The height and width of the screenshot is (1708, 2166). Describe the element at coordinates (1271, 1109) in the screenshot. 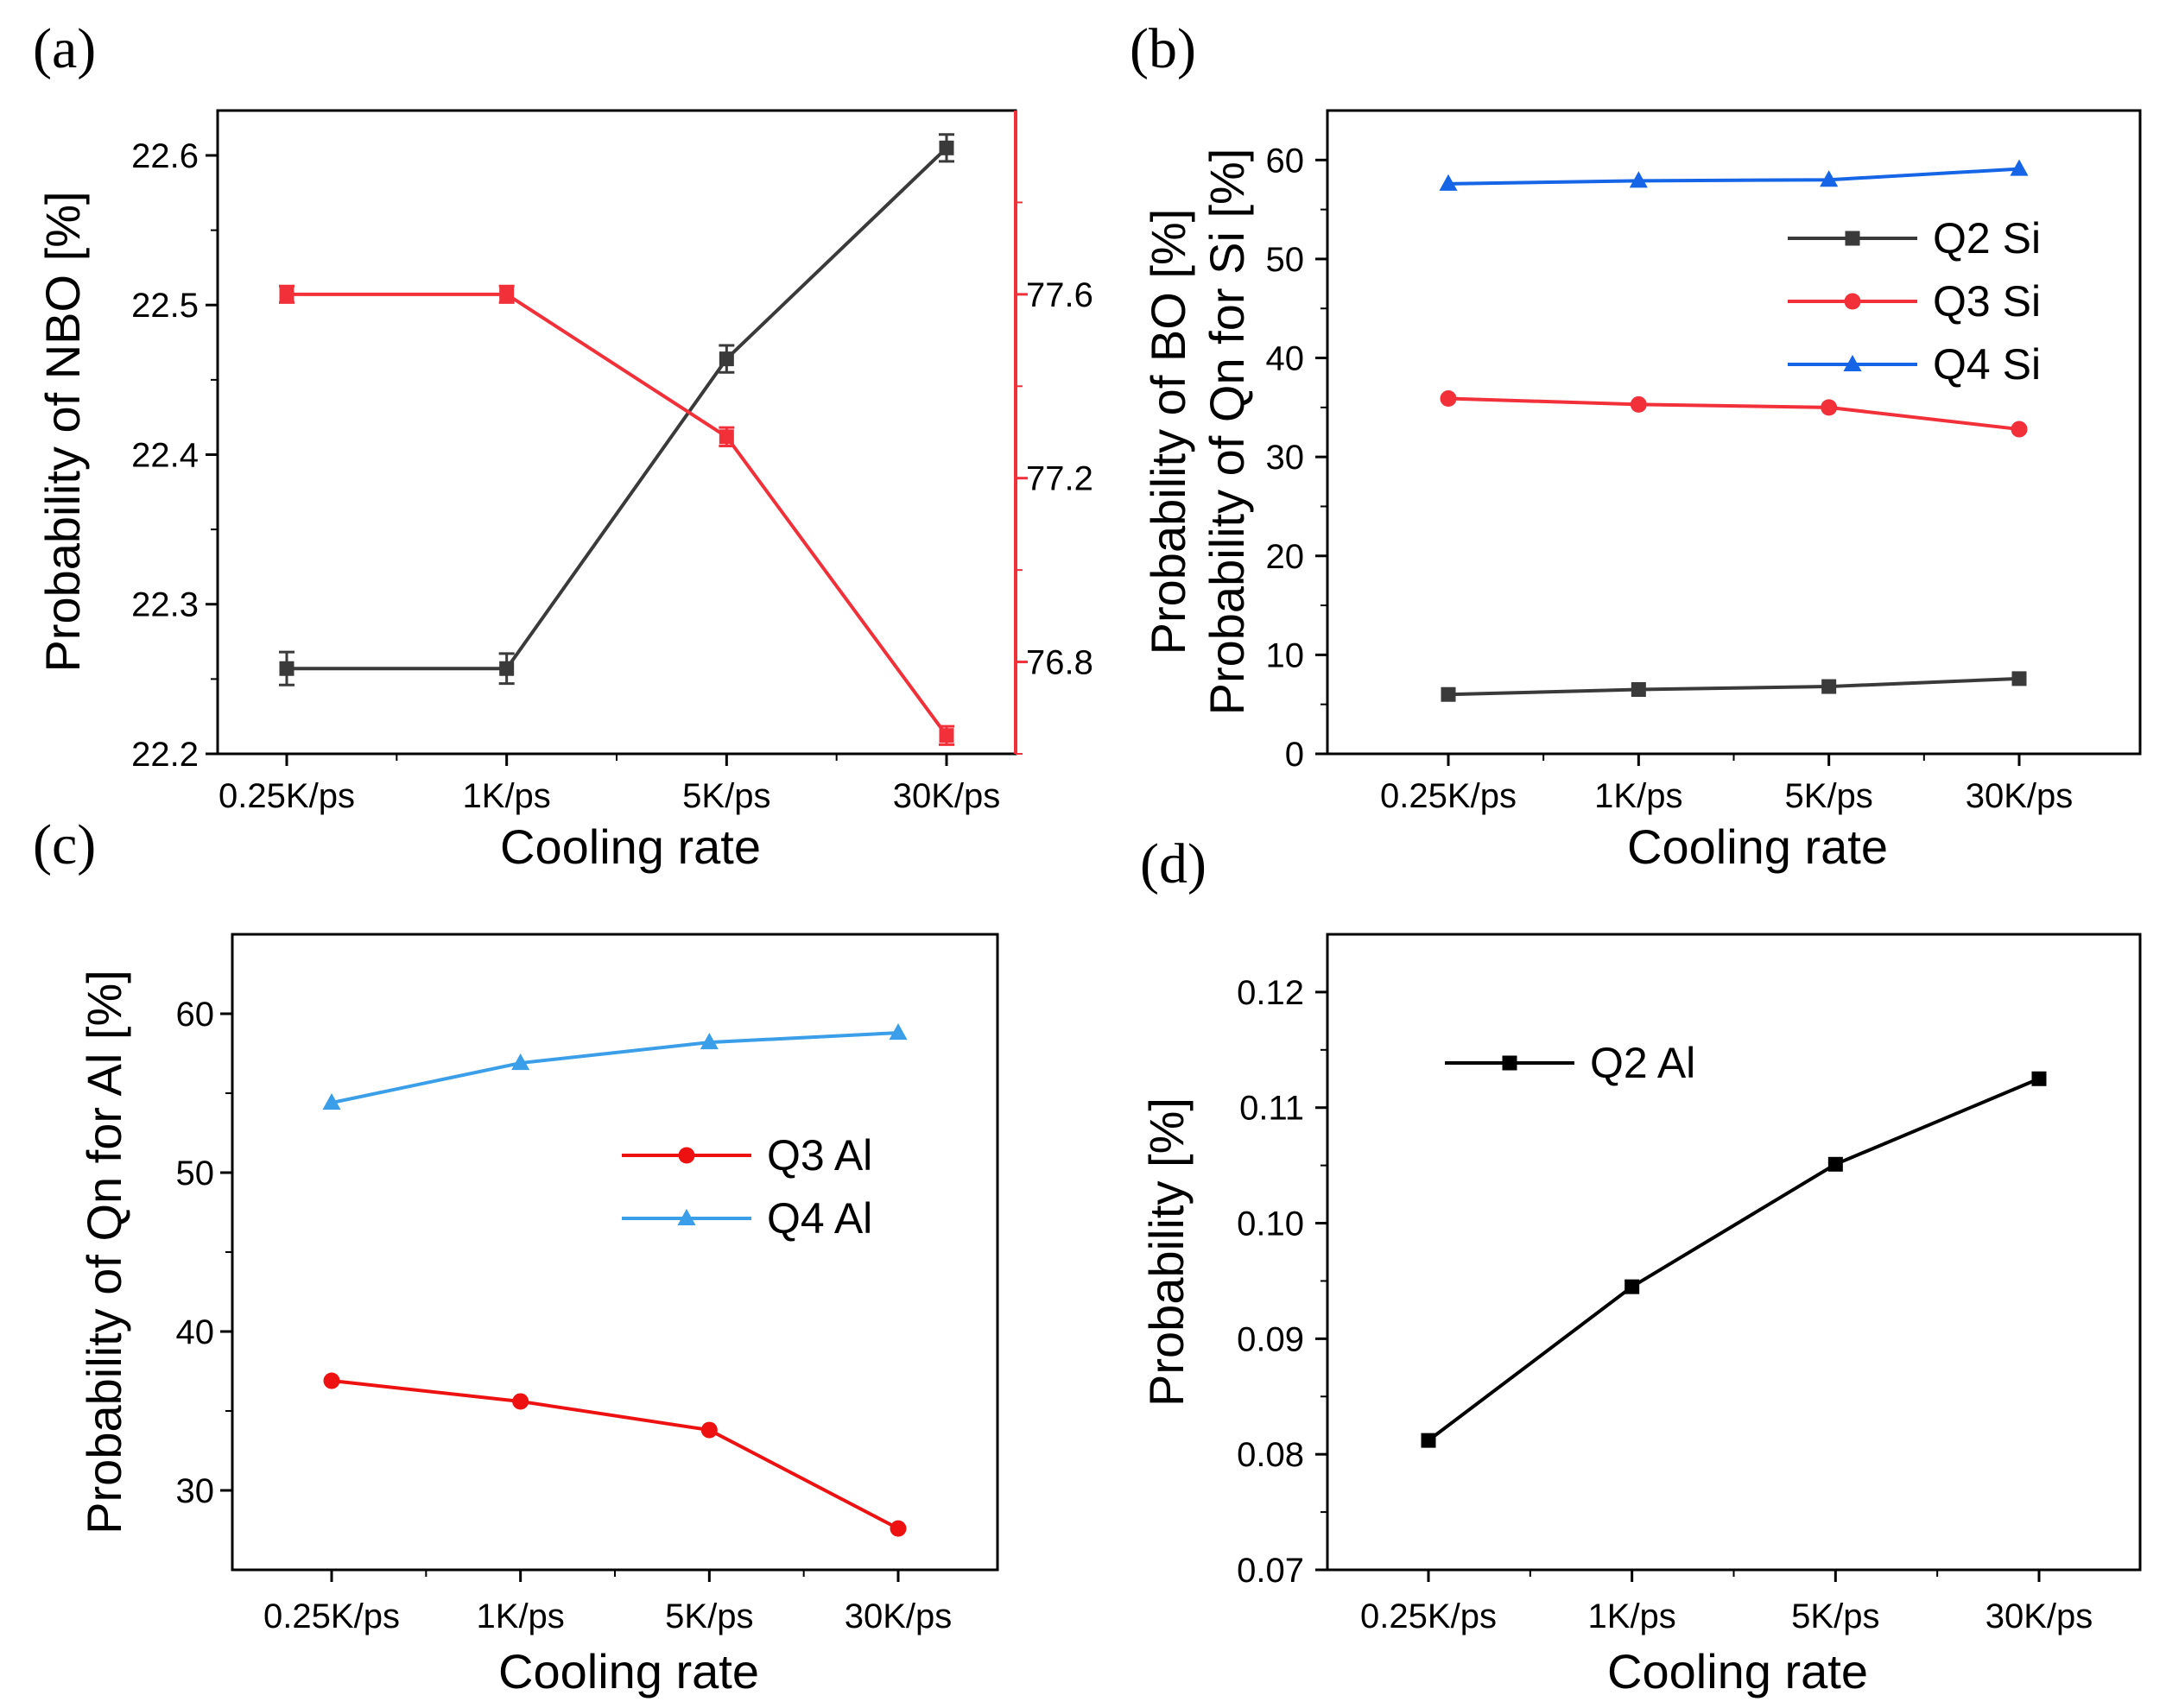

I see `y-tick-label: 0.11` at that location.